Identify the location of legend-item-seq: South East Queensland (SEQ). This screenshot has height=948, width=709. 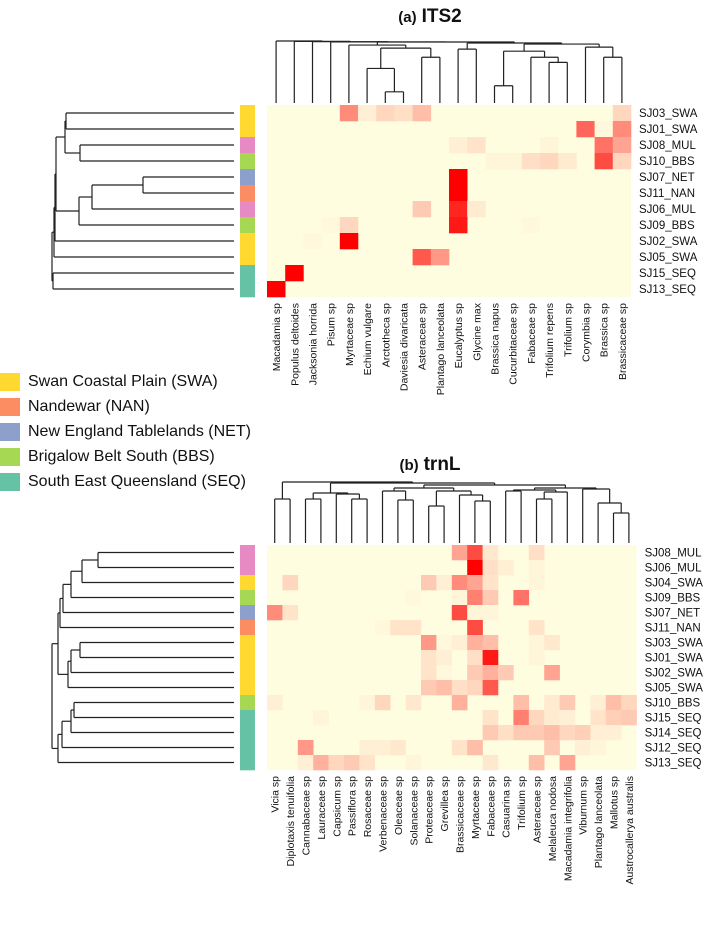
(125, 481).